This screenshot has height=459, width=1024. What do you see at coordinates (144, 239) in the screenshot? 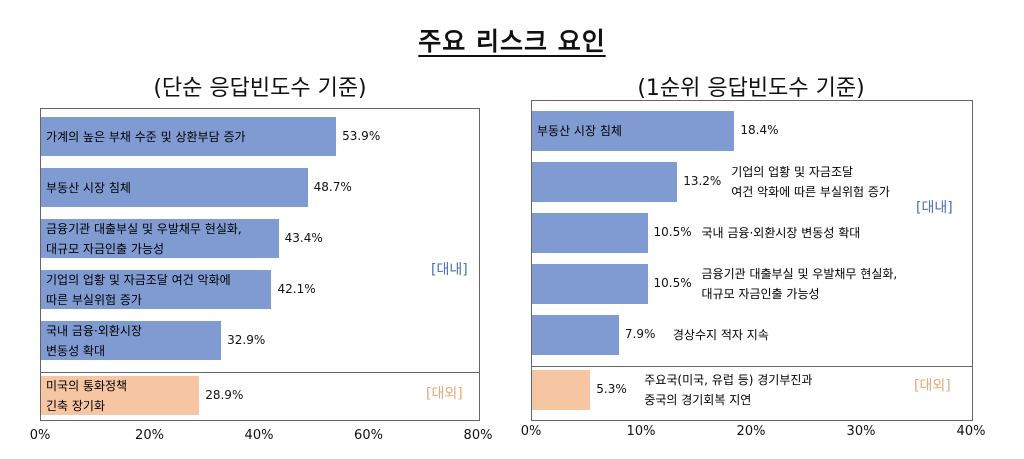
I see `chart-1-category-label-3: 금융기관 대출부실 및 우발채무 현실화, 대규모 자금인출 가능성` at bounding box center [144, 239].